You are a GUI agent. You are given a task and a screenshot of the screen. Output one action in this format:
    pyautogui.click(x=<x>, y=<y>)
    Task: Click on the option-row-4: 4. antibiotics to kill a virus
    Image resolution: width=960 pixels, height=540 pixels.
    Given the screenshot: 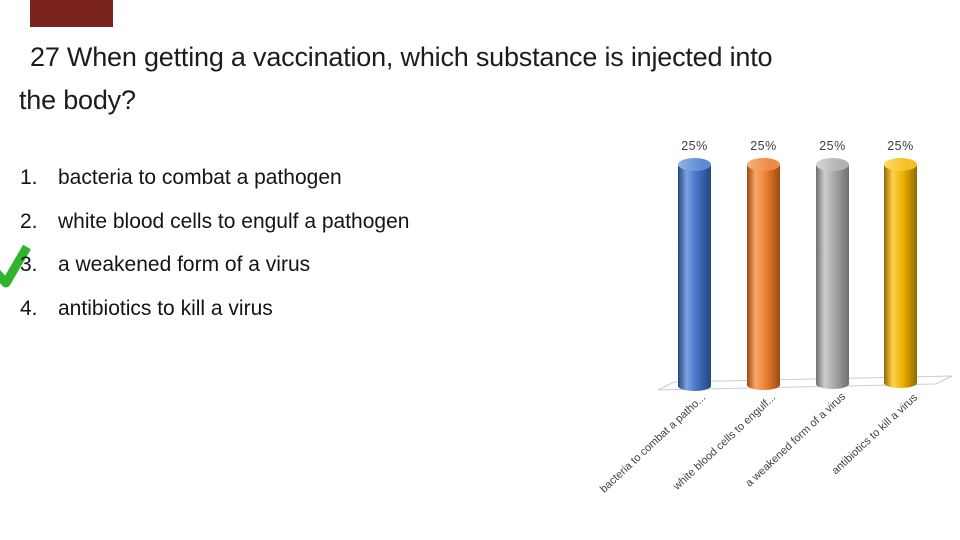 What is the action you would take?
    pyautogui.click(x=320, y=308)
    